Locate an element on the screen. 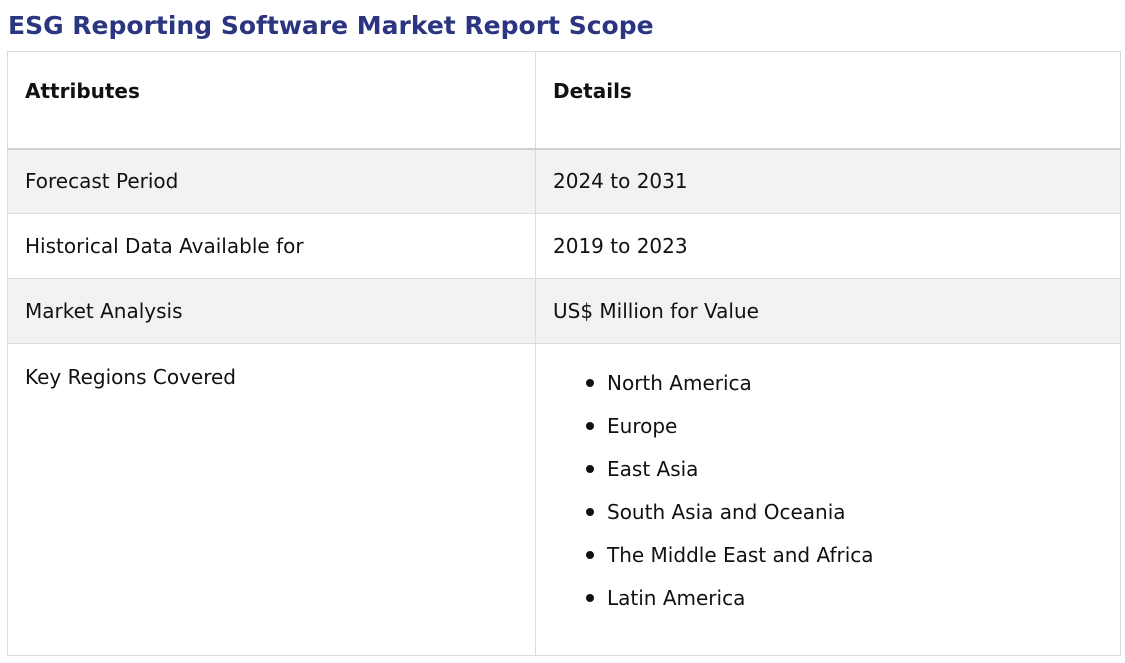 The width and height of the screenshot is (1125, 663). table-header-row: Attributes Details is located at coordinates (564, 100).